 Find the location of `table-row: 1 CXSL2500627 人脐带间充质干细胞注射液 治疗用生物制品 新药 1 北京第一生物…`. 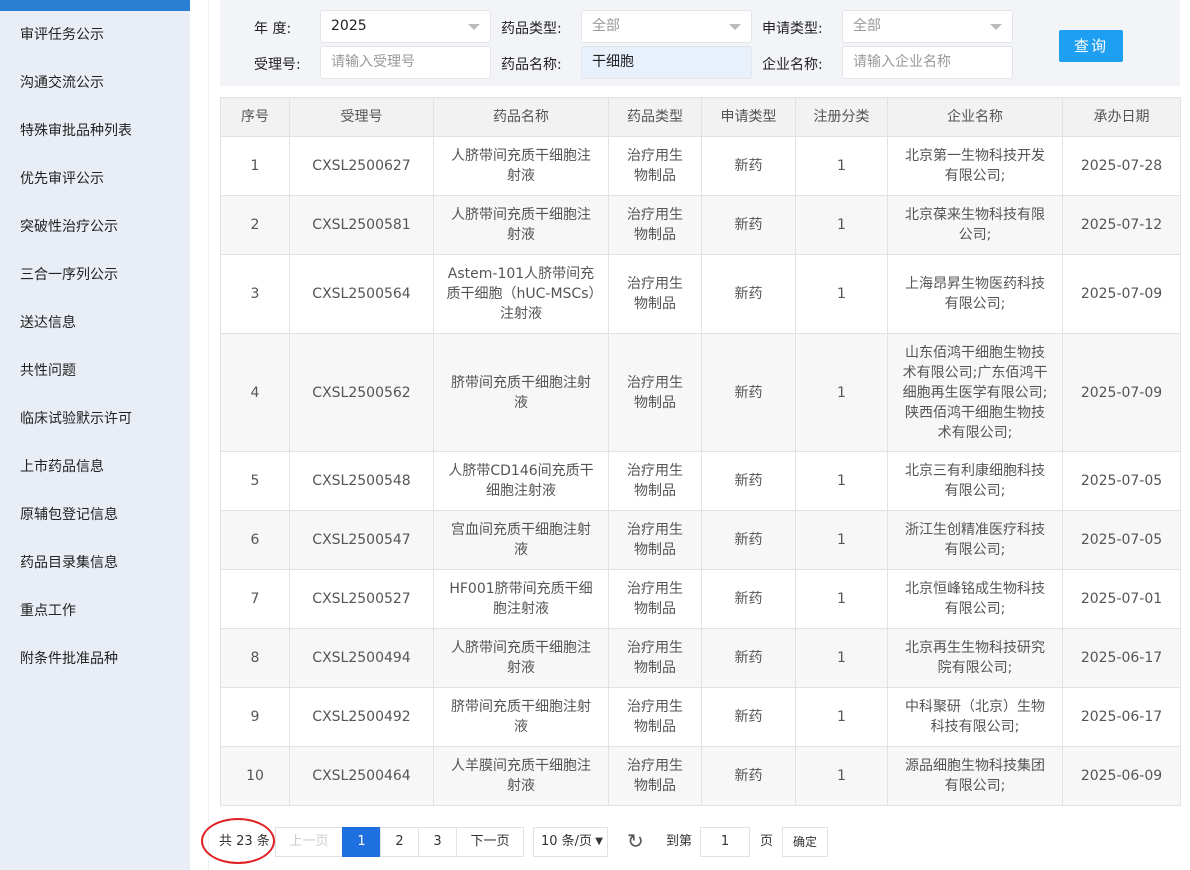

table-row: 1 CXSL2500627 人脐带间充质干细胞注射液 治疗用生物制品 新药 1 北京第一生物… is located at coordinates (700, 166).